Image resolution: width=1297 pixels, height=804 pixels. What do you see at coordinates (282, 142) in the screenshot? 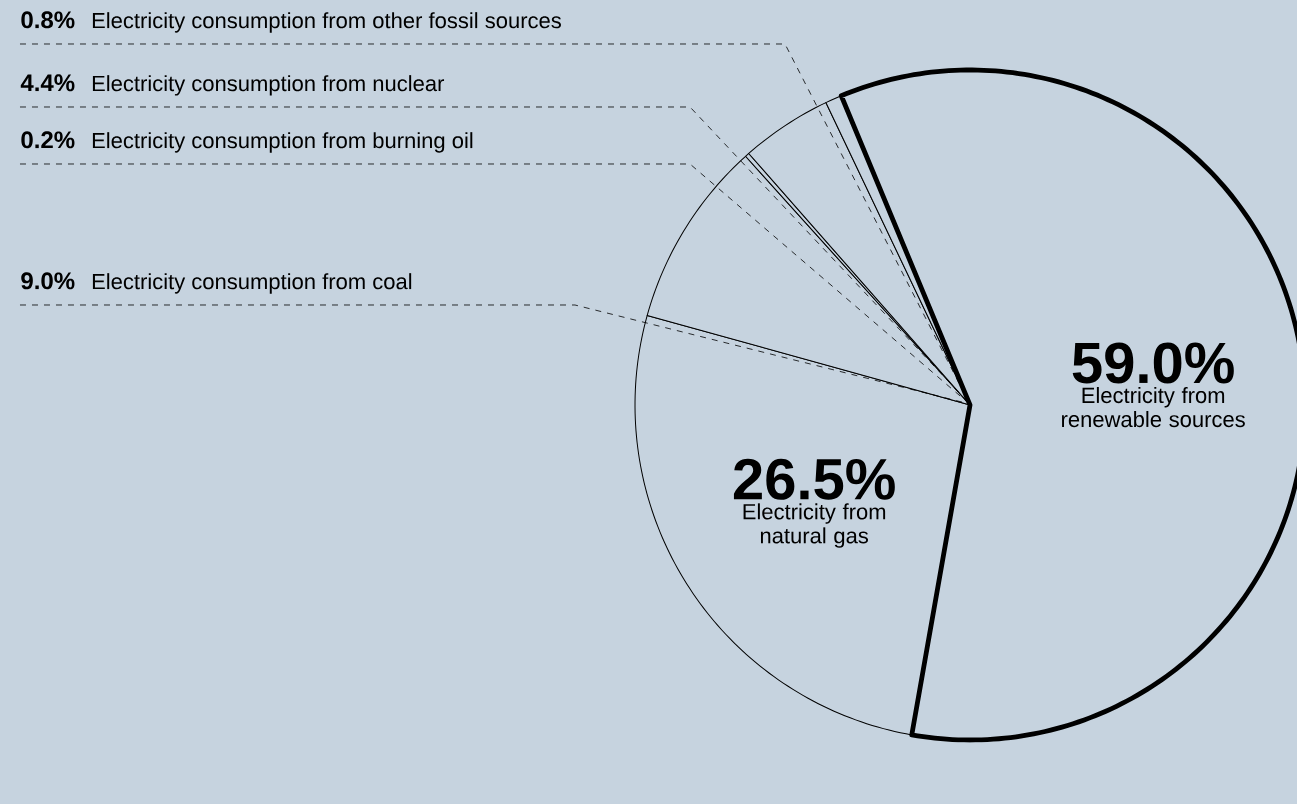
I see `slice-label: Electricity consumption from burning oil` at bounding box center [282, 142].